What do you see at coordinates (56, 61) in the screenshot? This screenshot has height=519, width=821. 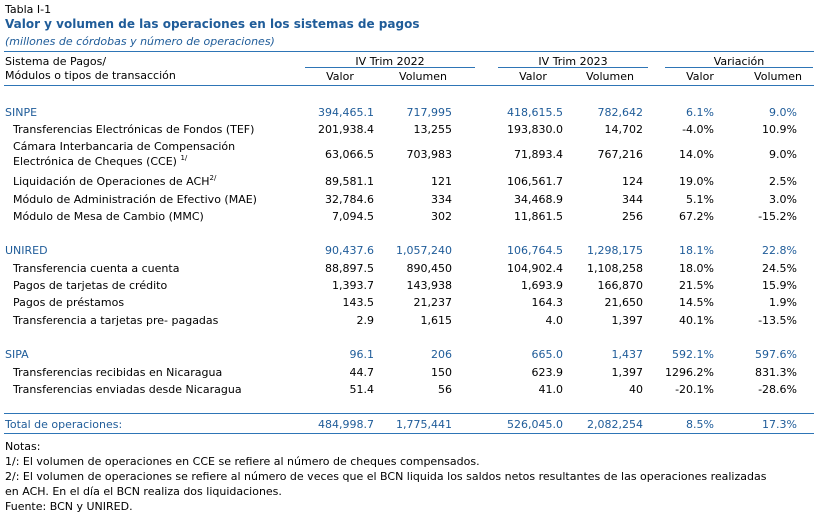 I see `header-label-1: Sistema de Pagos/` at bounding box center [56, 61].